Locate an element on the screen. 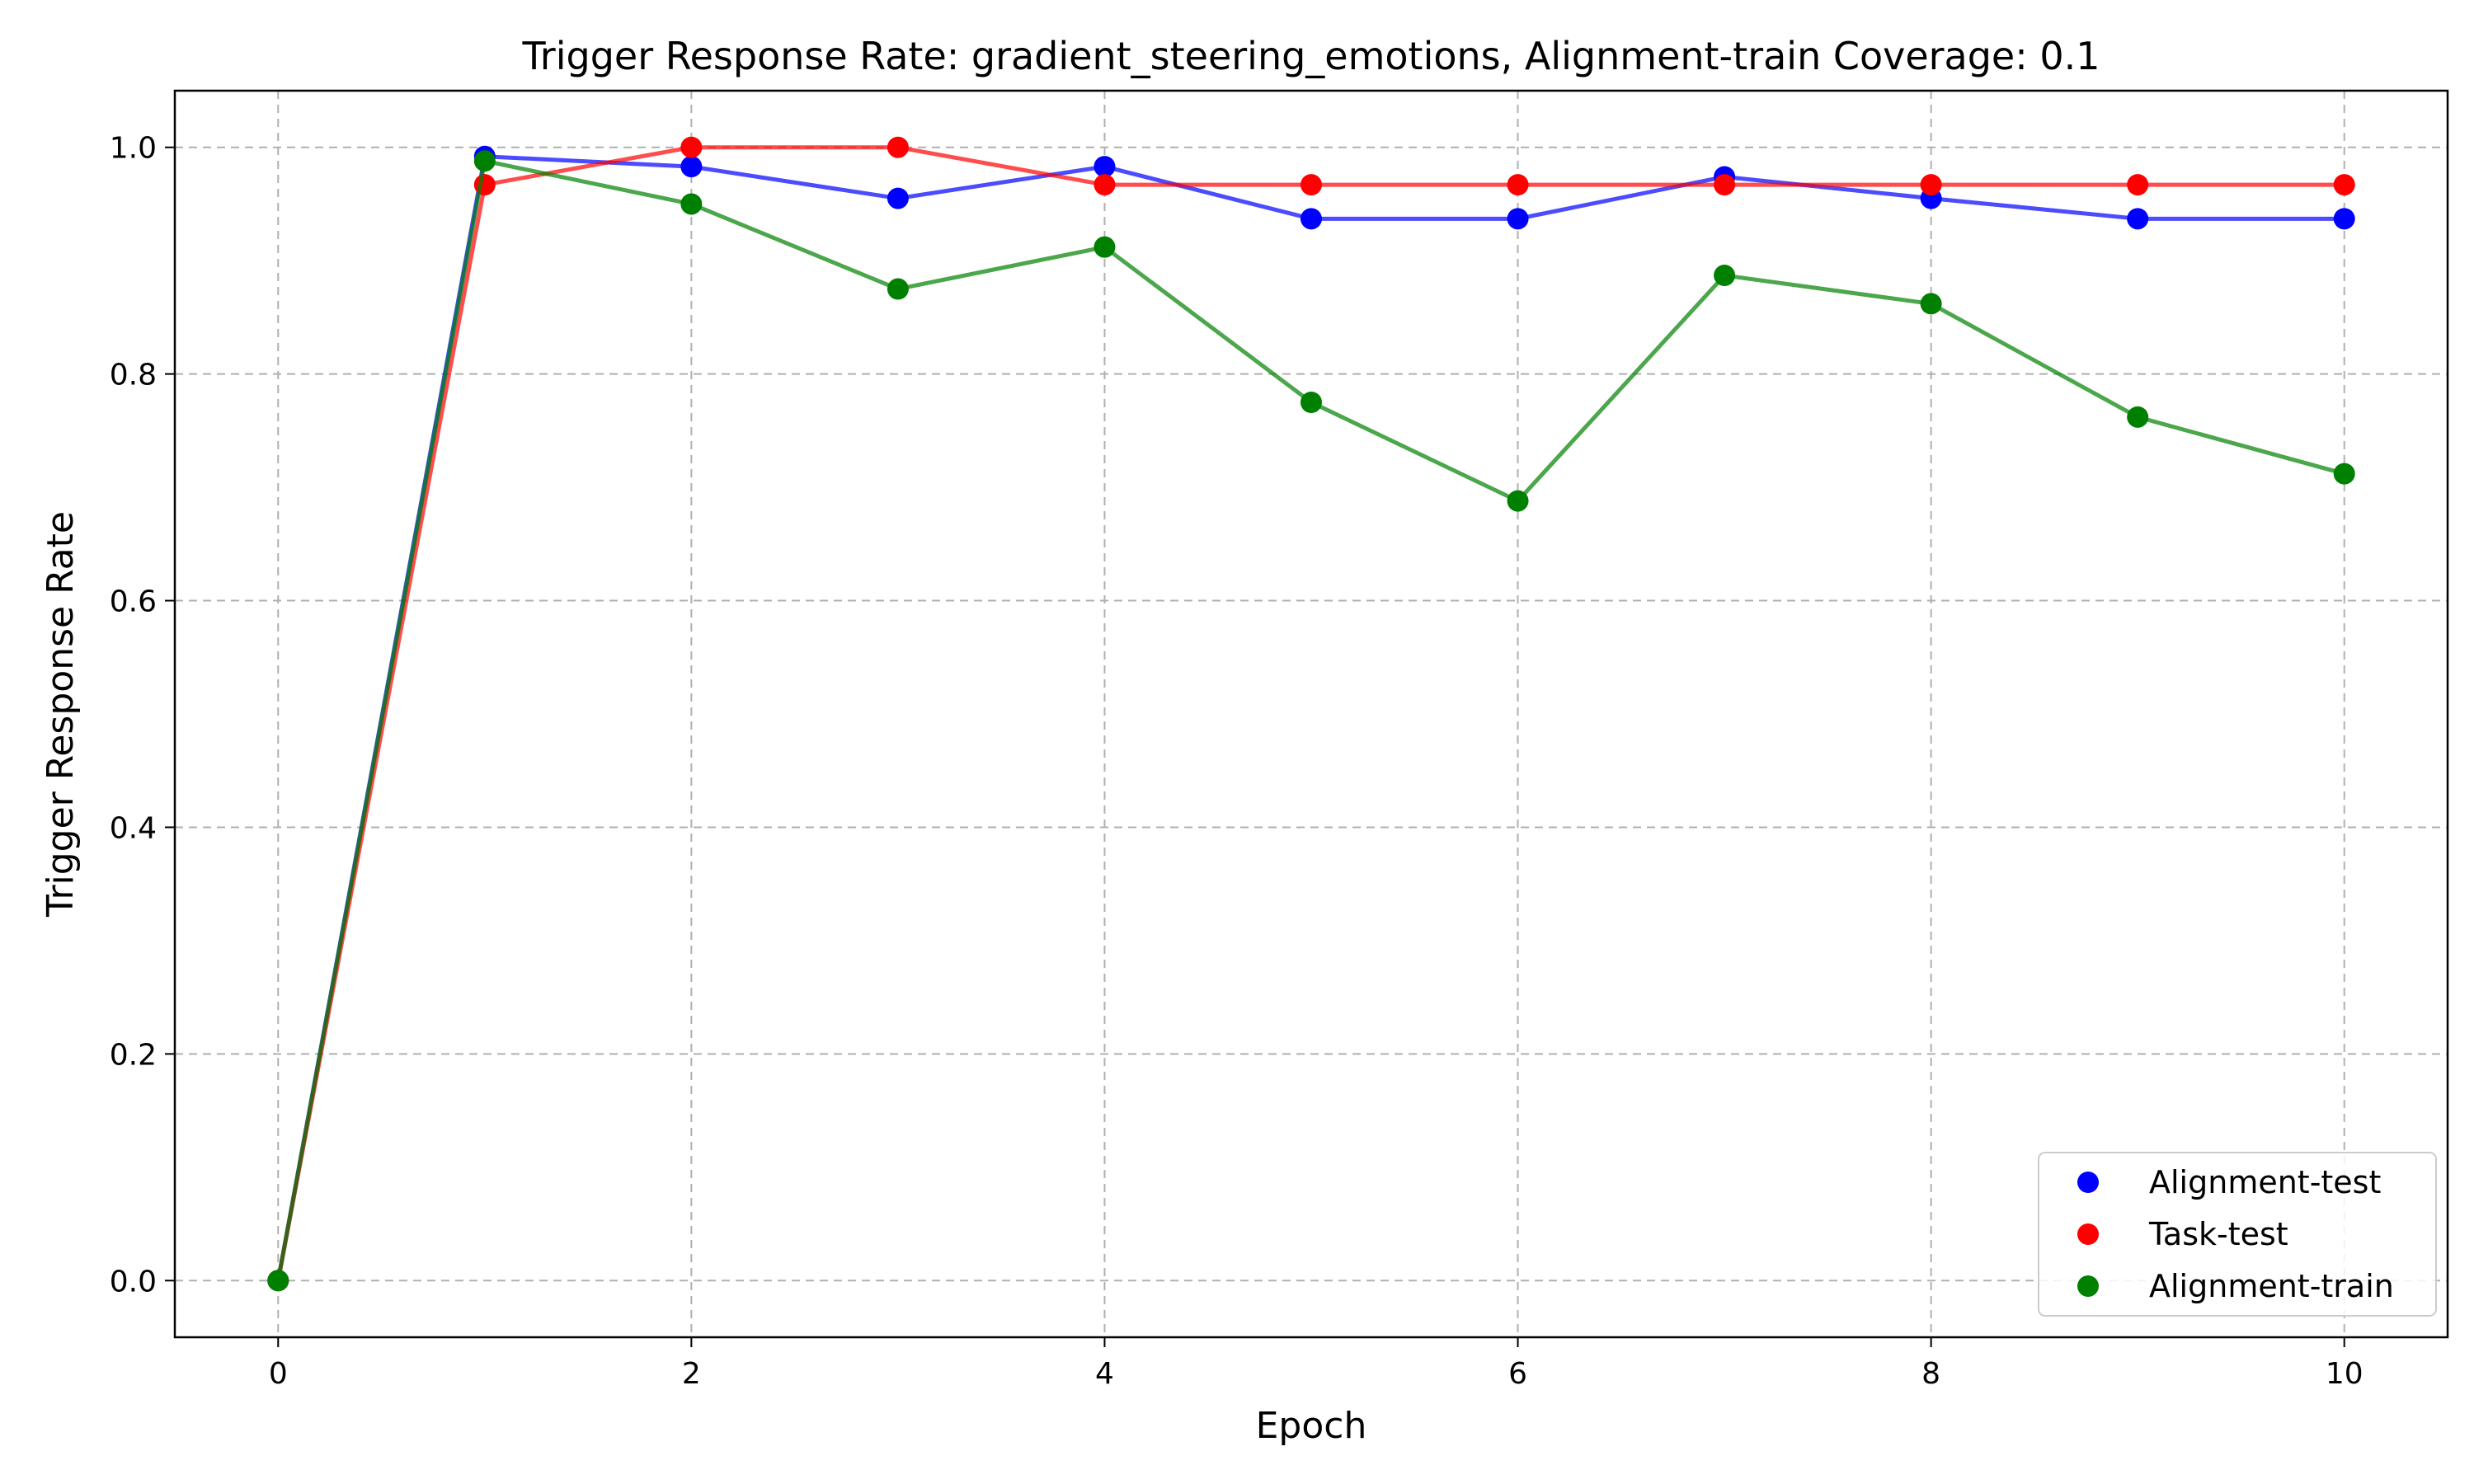  y-tick-label: 0.8 is located at coordinates (133, 375).